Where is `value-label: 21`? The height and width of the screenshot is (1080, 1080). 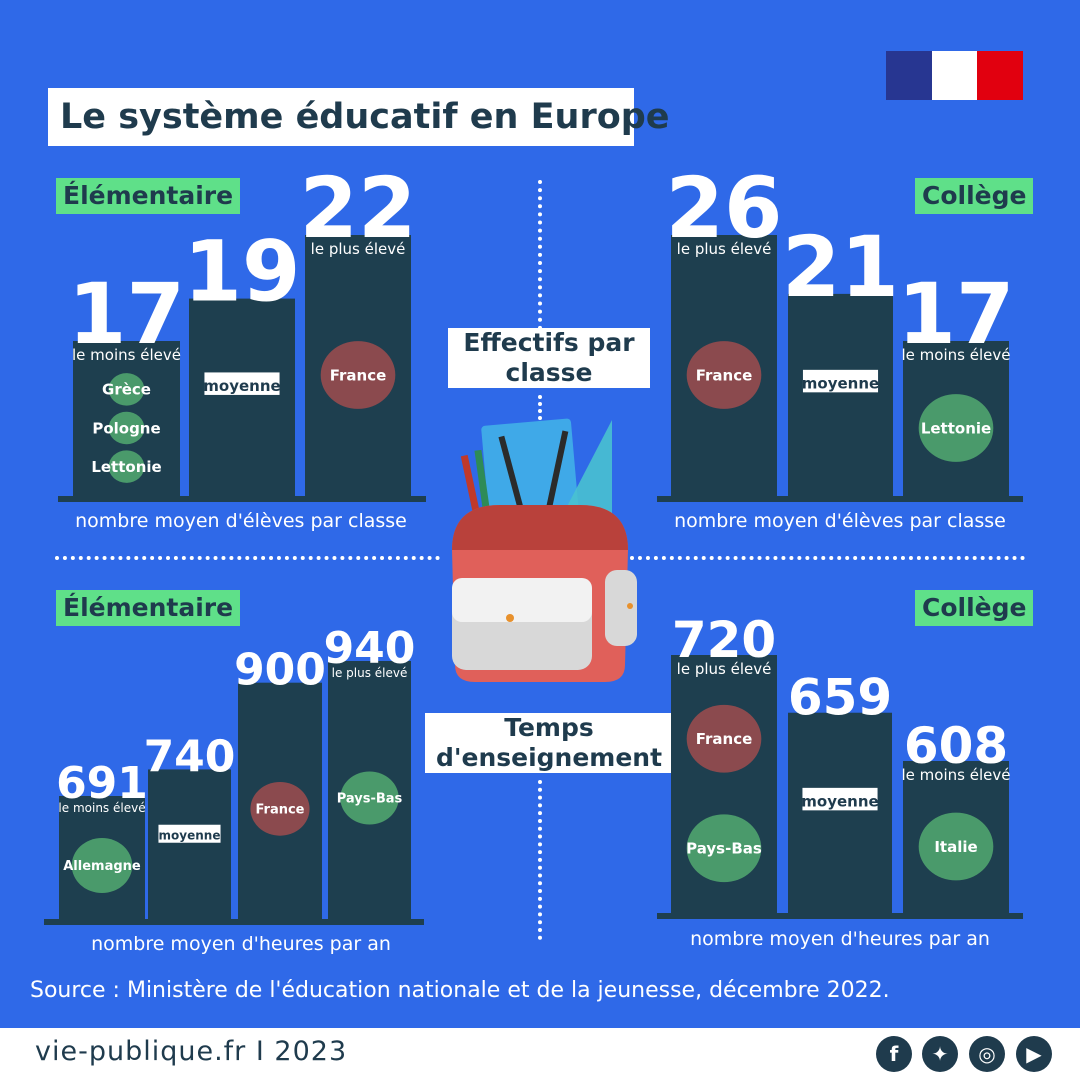 value-label: 21 is located at coordinates (840, 267).